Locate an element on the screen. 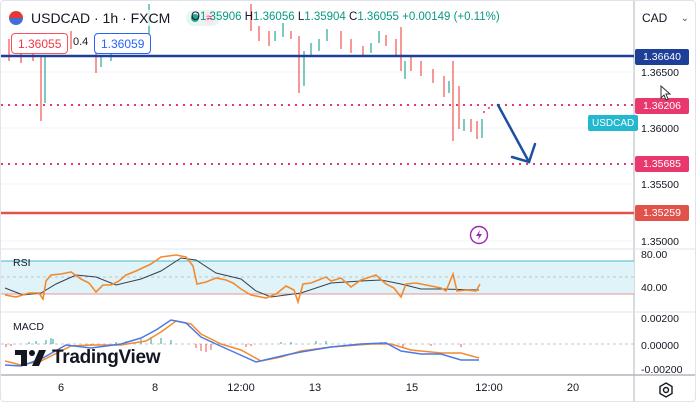 The width and height of the screenshot is (696, 402). rsi-label: RSI is located at coordinates (22, 263).